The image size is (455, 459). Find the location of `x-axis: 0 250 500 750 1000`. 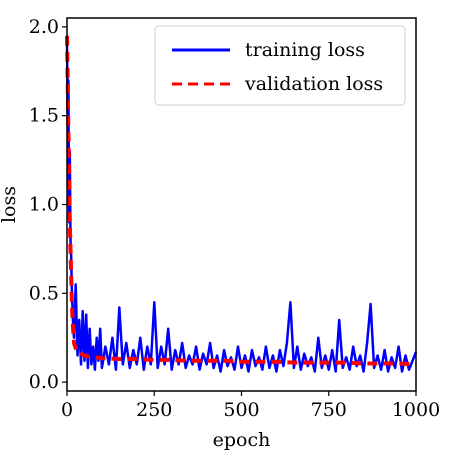

x-axis: 0 250 500 750 1000 is located at coordinates (250, 406).